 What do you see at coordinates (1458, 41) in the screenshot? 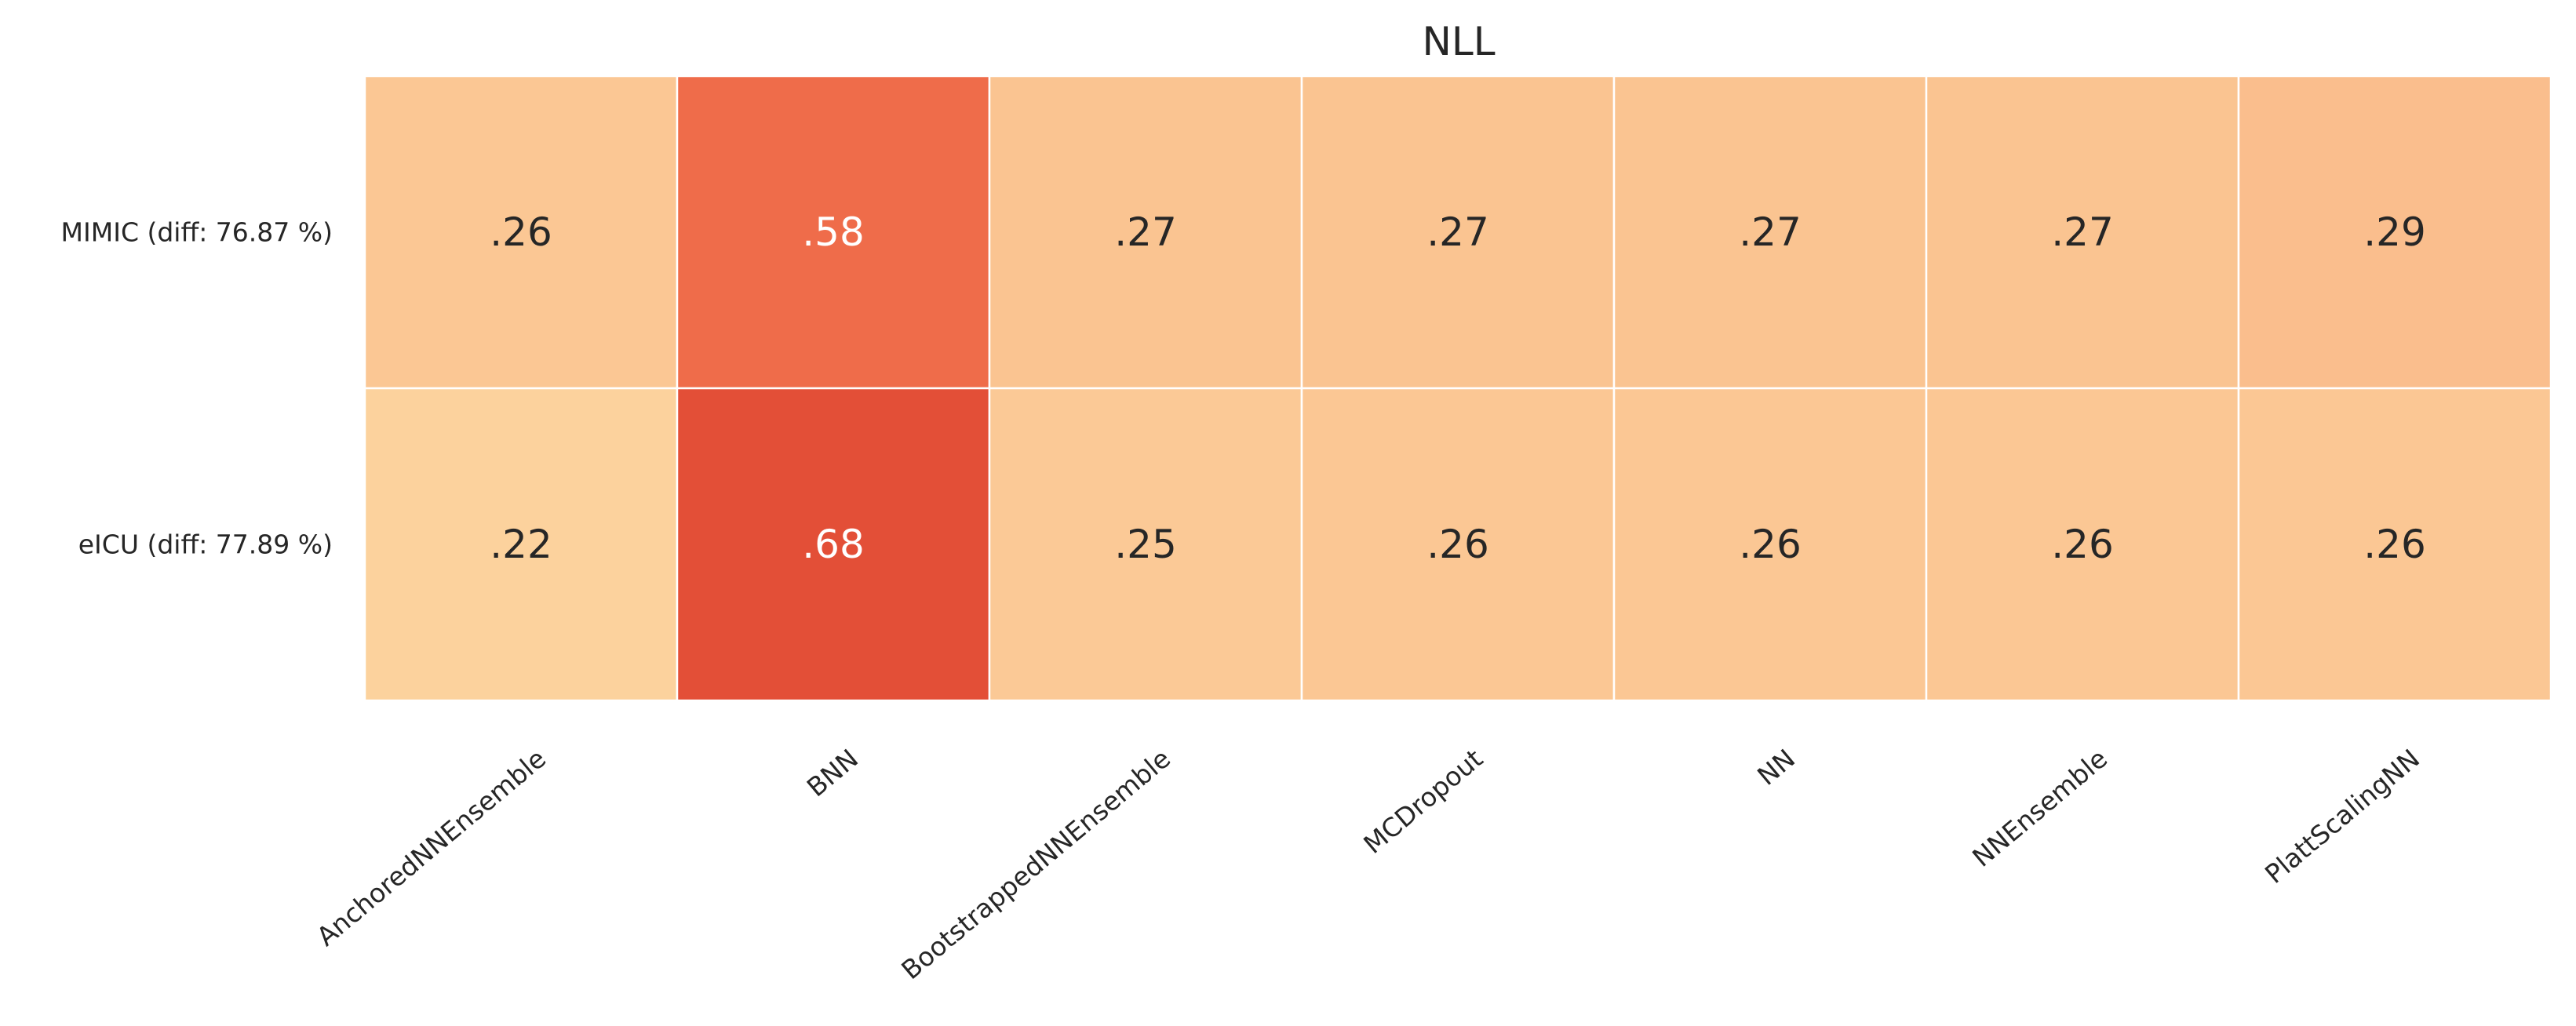
I see `chart-title: NLL` at bounding box center [1458, 41].